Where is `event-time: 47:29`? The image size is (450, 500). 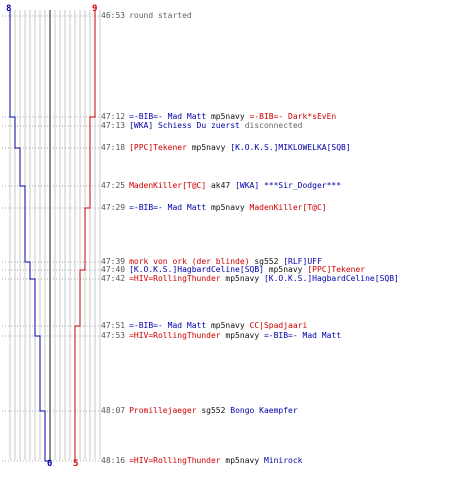 event-time: 47:29 is located at coordinates (113, 207).